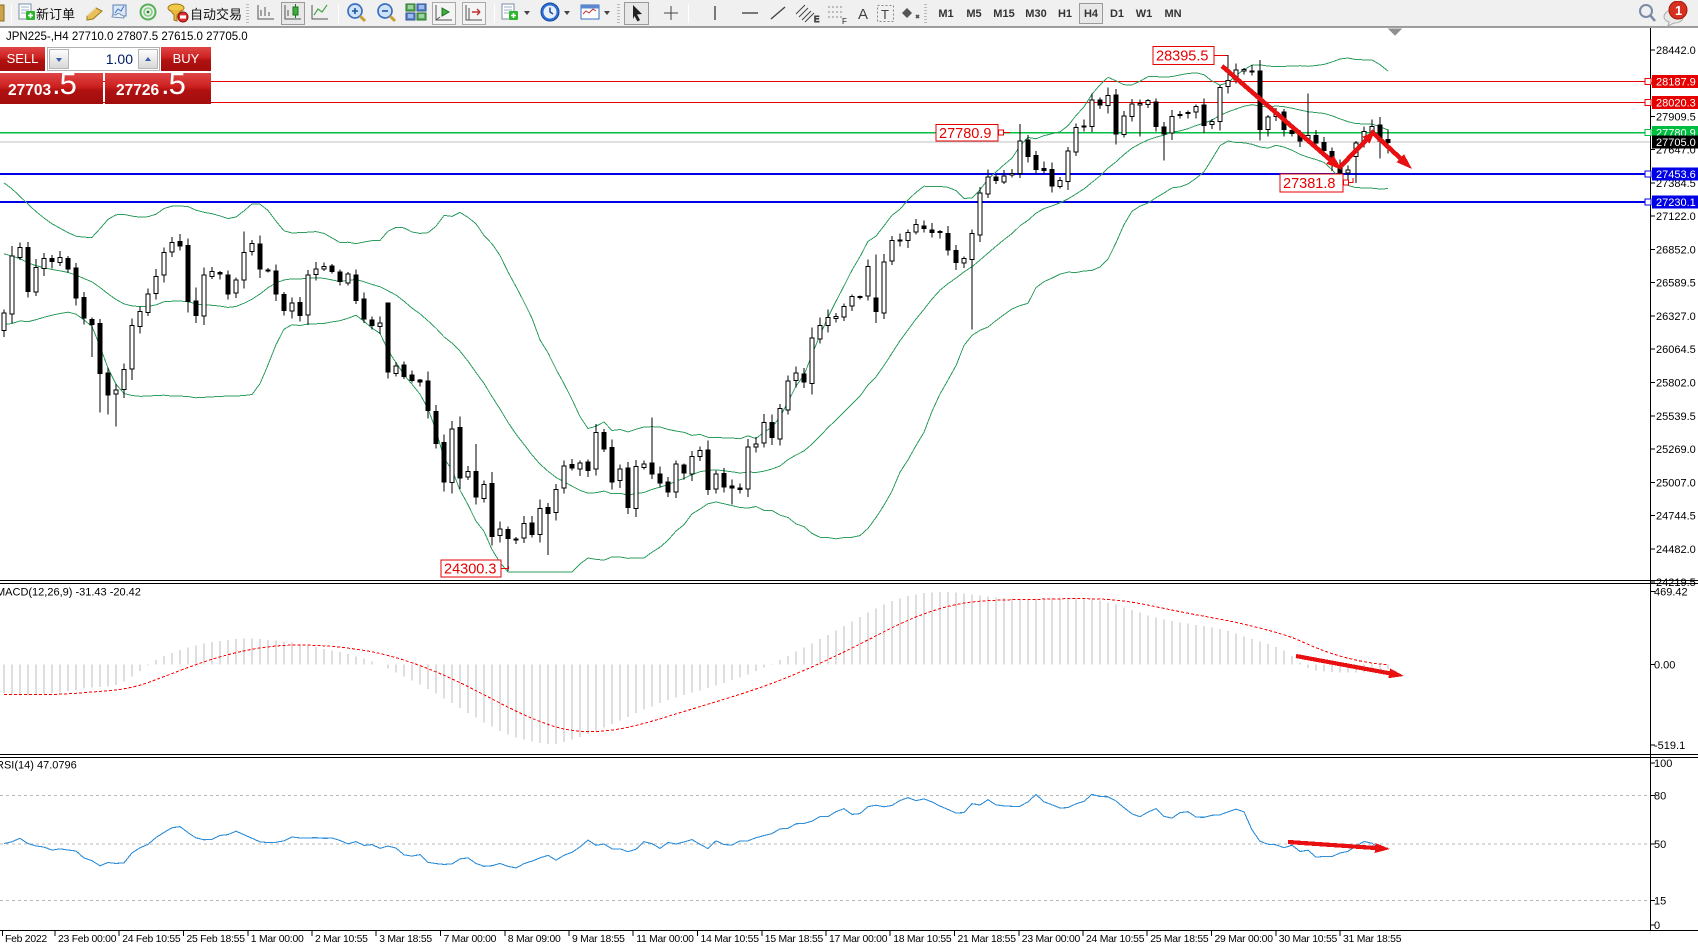  Describe the element at coordinates (1676, 517) in the screenshot. I see `svg-text: 24744.5` at that location.